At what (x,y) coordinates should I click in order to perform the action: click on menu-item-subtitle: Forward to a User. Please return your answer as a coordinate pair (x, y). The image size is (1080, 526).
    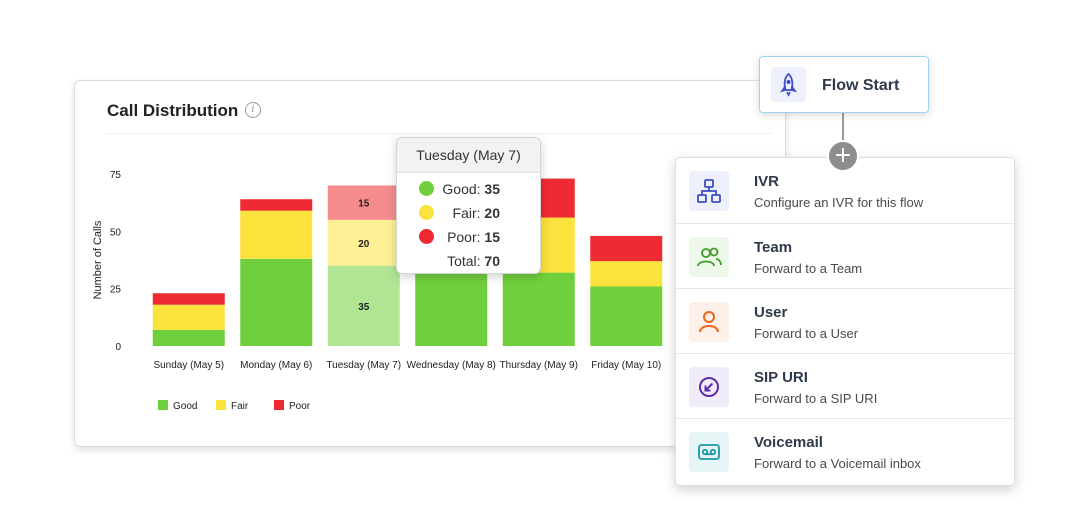
    Looking at the image, I should click on (806, 333).